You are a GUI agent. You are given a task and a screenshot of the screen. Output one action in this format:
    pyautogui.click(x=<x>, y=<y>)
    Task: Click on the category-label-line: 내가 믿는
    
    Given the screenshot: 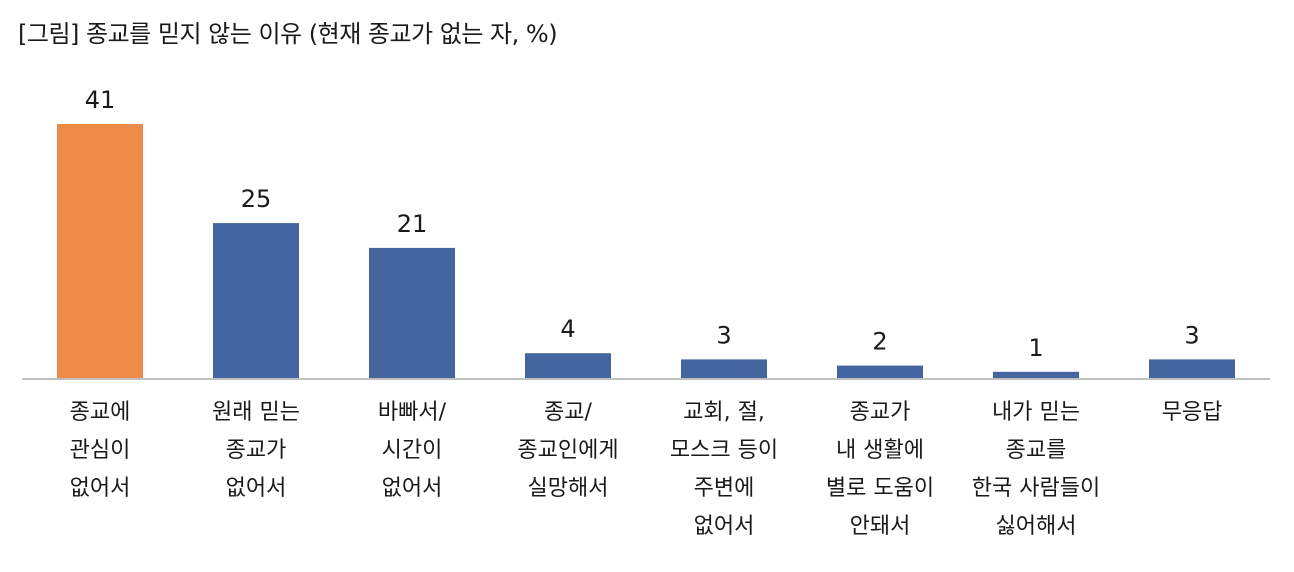 What is the action you would take?
    pyautogui.click(x=1036, y=412)
    